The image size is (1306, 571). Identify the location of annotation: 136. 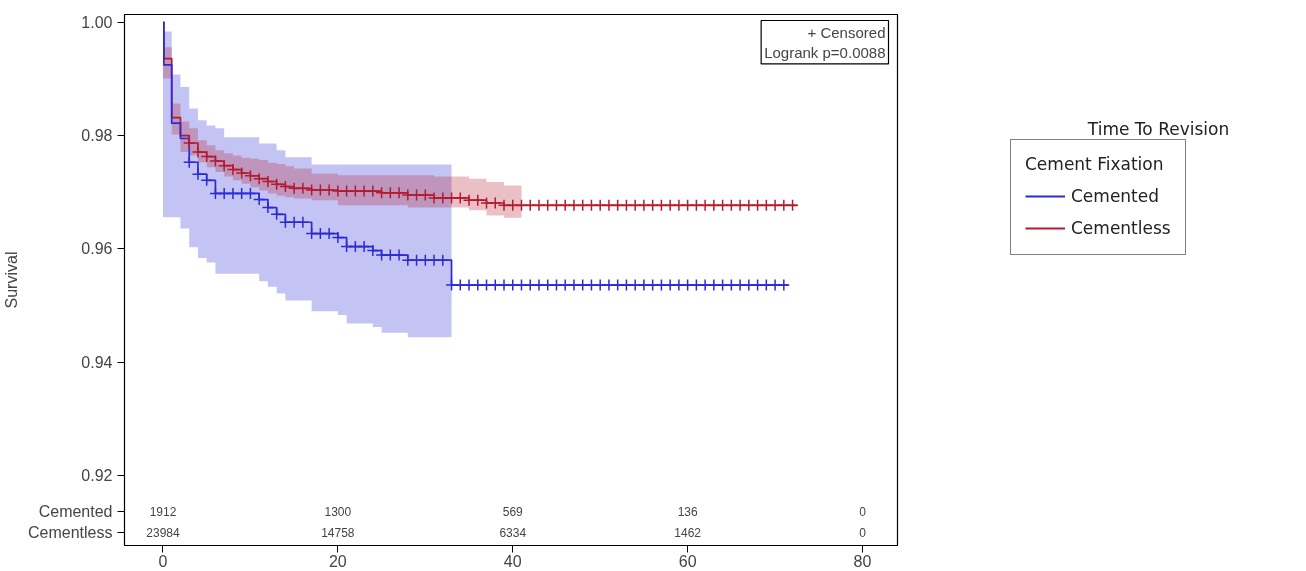
(687, 512).